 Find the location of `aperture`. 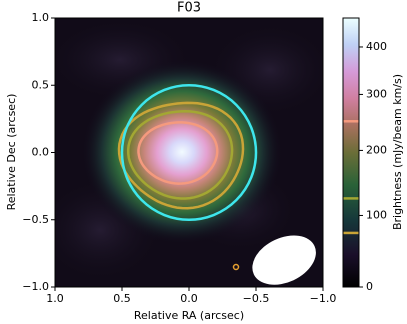

aperture is located at coordinates (189, 152).